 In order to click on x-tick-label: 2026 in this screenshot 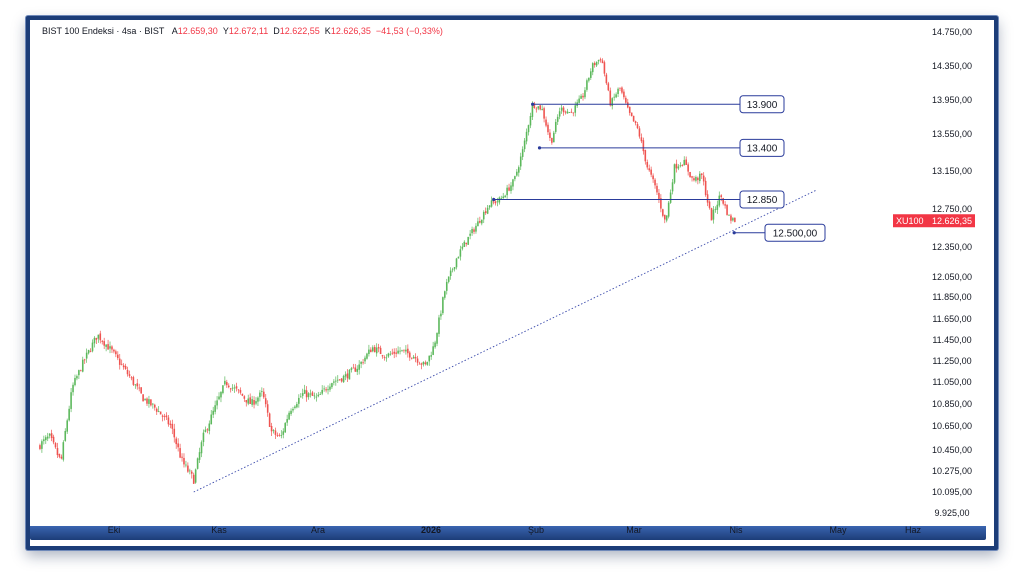, I will do `click(431, 530)`.